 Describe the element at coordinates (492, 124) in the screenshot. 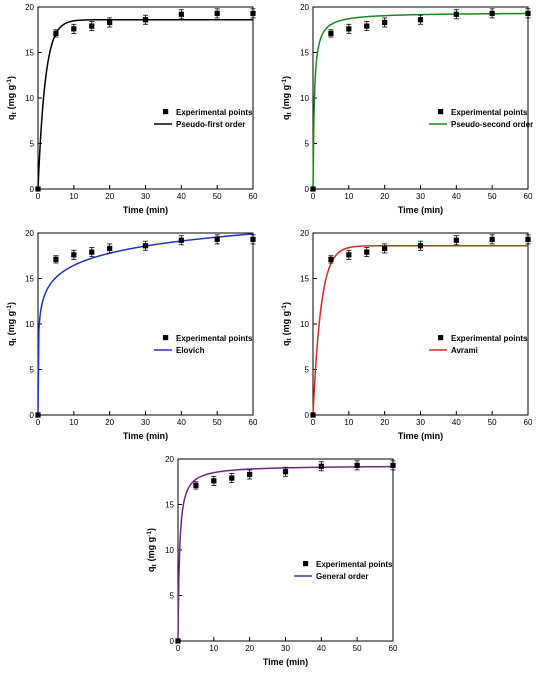

I see `legend-label-fit: Pseudo-second order` at that location.